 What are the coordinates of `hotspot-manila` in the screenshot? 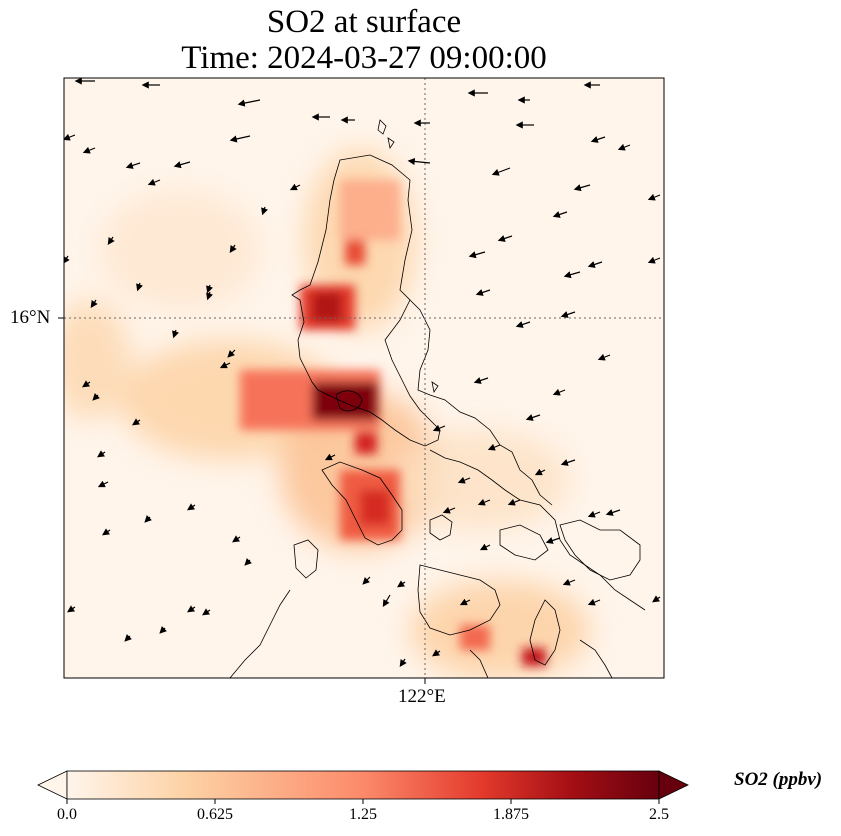 It's located at (345, 401).